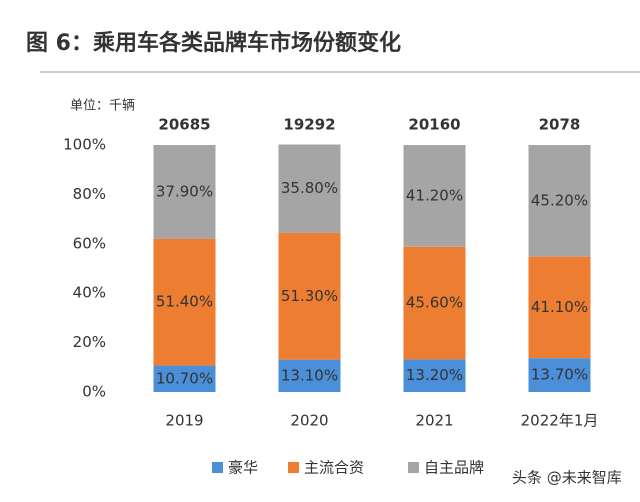  What do you see at coordinates (89, 243) in the screenshot?
I see `y-tick-label: 60%` at bounding box center [89, 243].